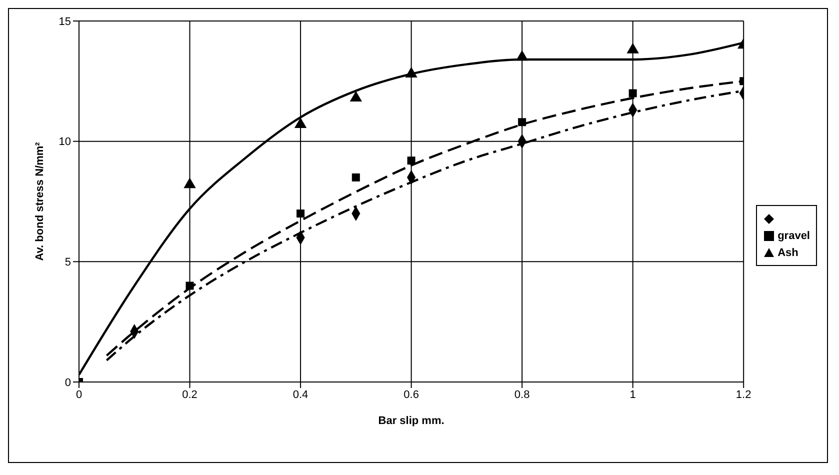 The height and width of the screenshot is (475, 839). Describe the element at coordinates (79, 394) in the screenshot. I see `x-tick-label: 0` at that location.